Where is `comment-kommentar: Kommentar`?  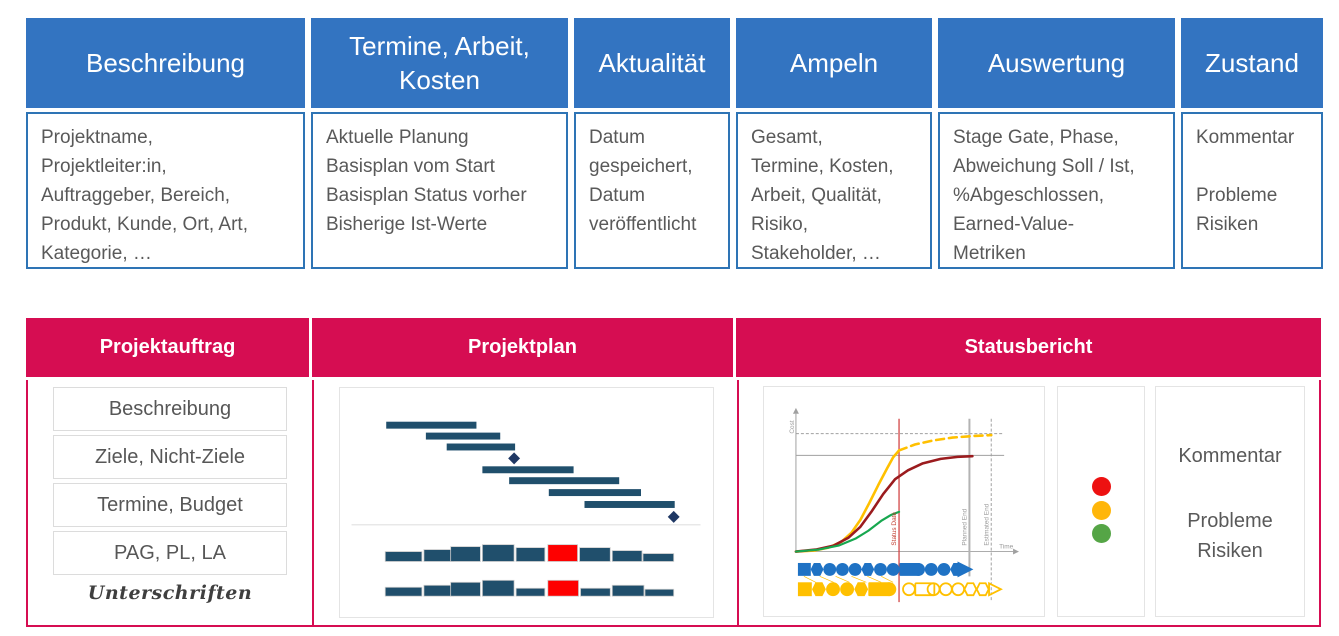
comment-kommentar: Kommentar is located at coordinates (1230, 456).